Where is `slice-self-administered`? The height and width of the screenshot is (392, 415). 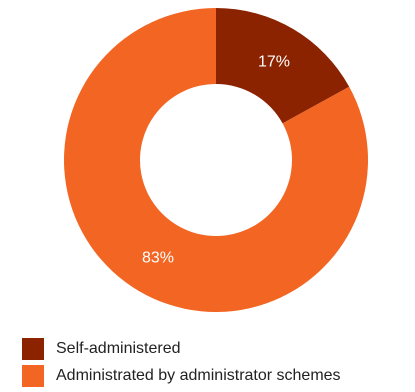 slice-self-administered is located at coordinates (283, 66).